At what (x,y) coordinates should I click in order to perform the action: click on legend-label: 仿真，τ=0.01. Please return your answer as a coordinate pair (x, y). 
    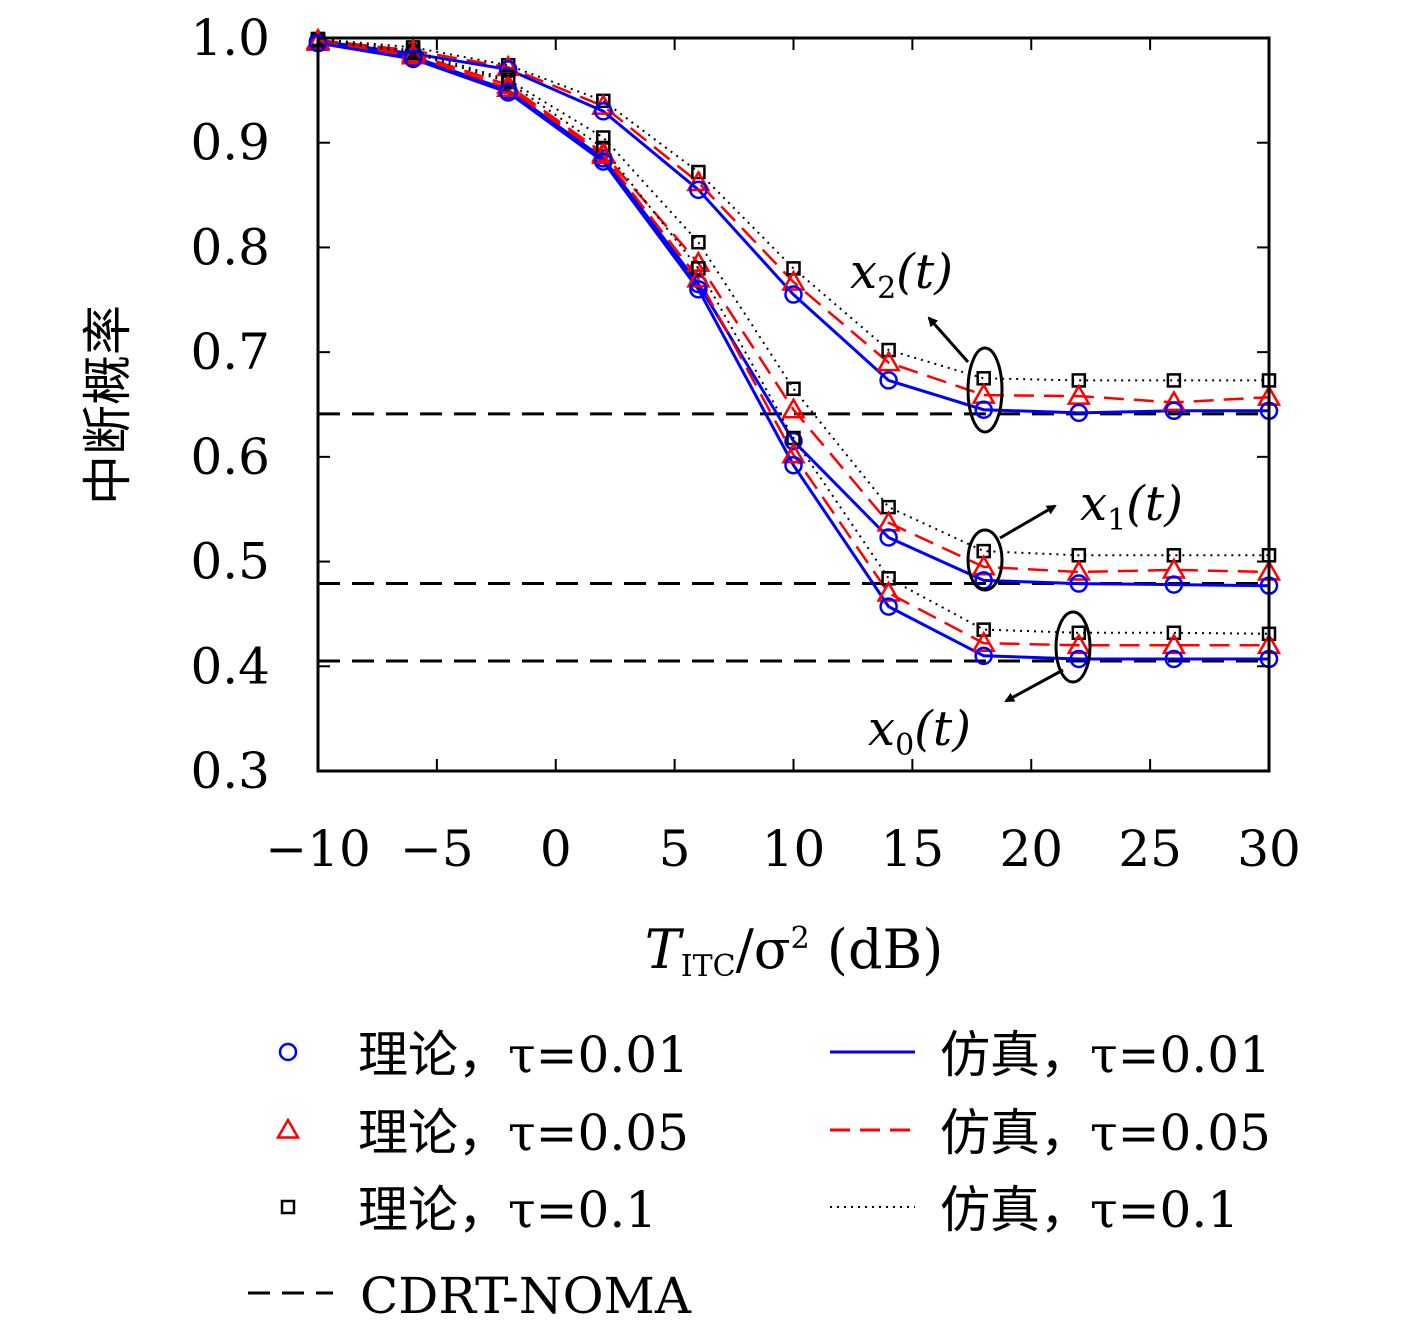
    Looking at the image, I should click on (1105, 1055).